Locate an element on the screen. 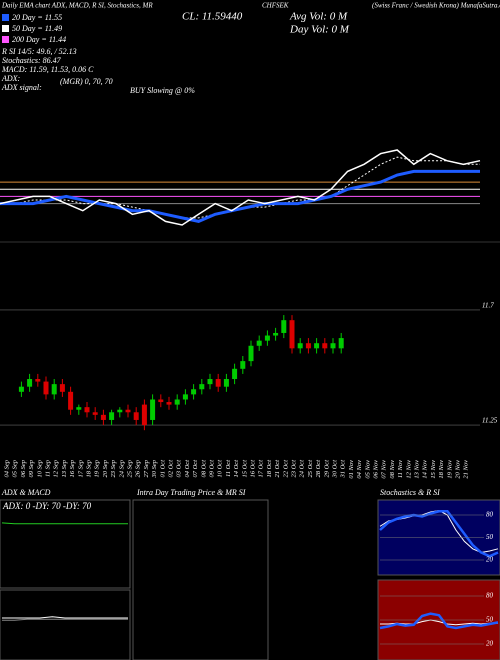  x-tick-label: 16 Sep is located at coordinates (72, 468).